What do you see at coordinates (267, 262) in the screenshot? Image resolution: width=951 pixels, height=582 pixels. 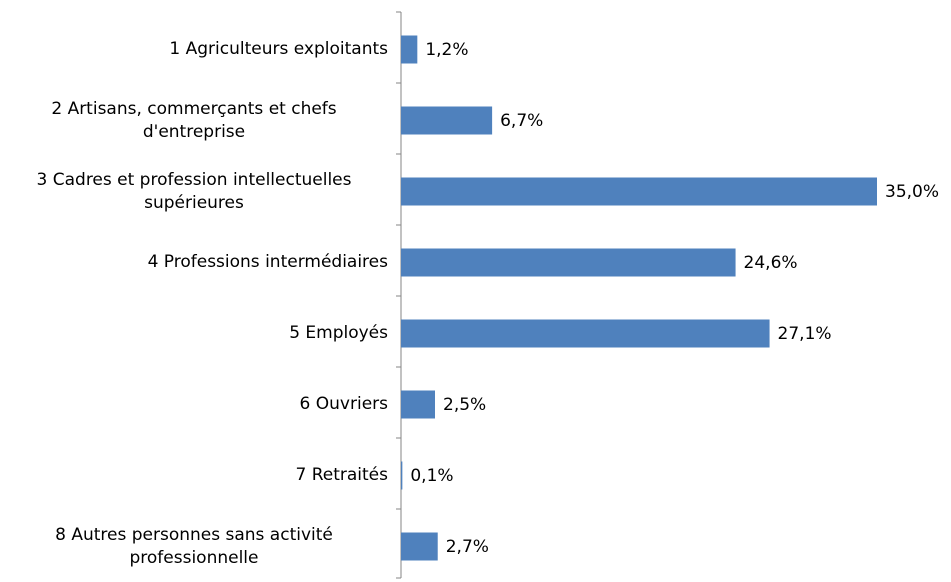 I see `category-label: 4 Professions intermédiaires` at bounding box center [267, 262].